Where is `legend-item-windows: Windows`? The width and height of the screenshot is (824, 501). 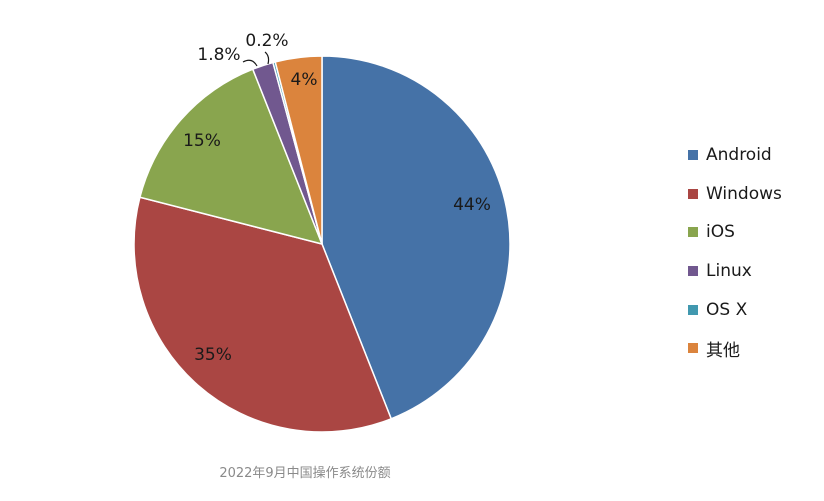 legend-item-windows: Windows is located at coordinates (753, 194).